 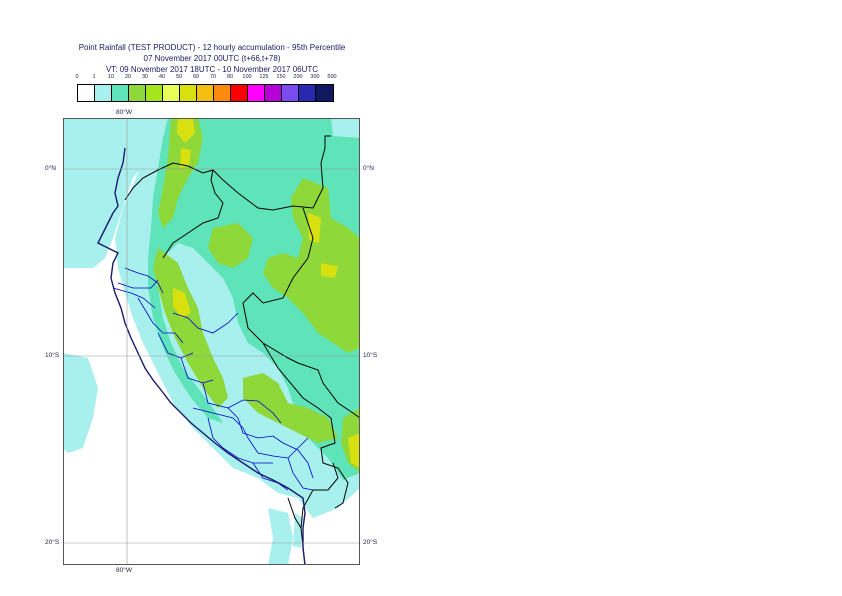 What do you see at coordinates (50, 168) in the screenshot?
I see `lat-label-left-0: 0°N` at bounding box center [50, 168].